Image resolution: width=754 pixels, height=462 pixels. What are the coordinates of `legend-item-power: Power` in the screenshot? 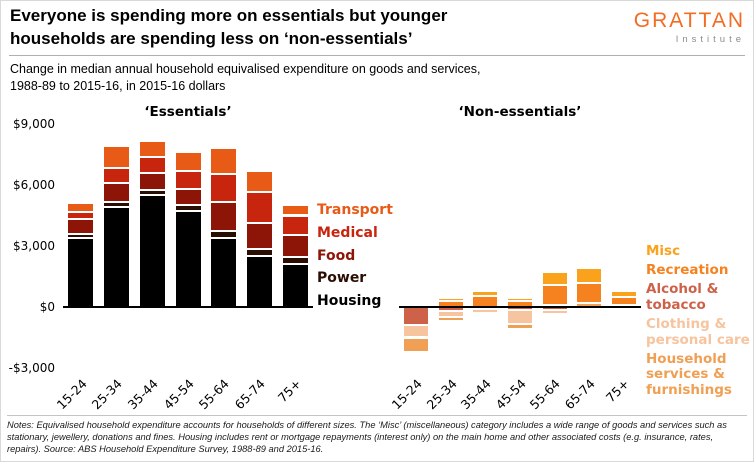 It's located at (342, 278).